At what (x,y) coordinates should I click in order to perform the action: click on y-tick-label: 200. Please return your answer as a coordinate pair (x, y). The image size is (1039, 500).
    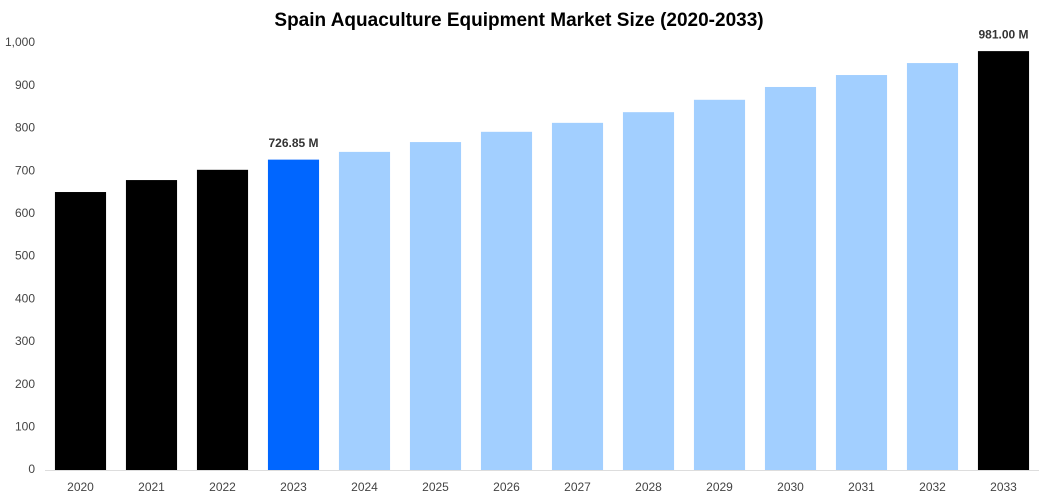
    Looking at the image, I should click on (25, 384).